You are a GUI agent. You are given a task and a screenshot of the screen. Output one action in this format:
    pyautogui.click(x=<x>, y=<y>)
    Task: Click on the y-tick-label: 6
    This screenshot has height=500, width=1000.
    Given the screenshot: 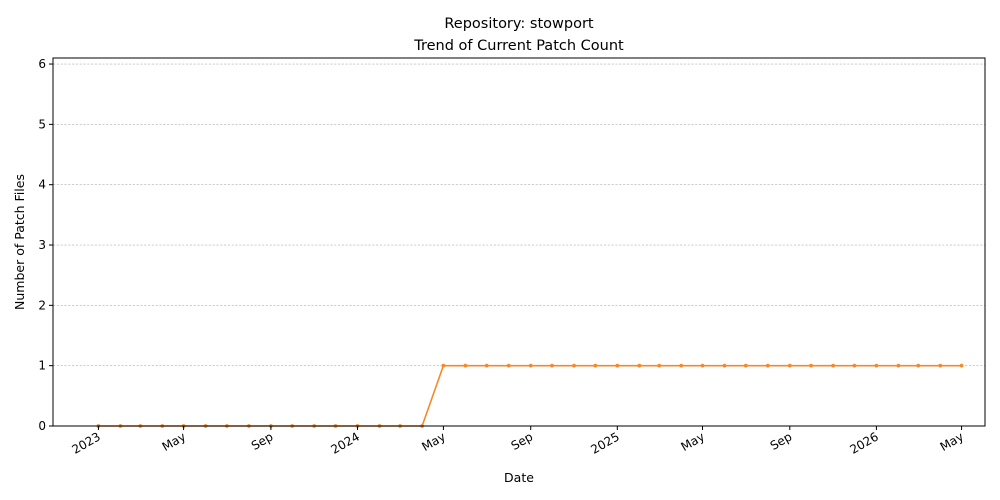 What is the action you would take?
    pyautogui.click(x=42, y=64)
    